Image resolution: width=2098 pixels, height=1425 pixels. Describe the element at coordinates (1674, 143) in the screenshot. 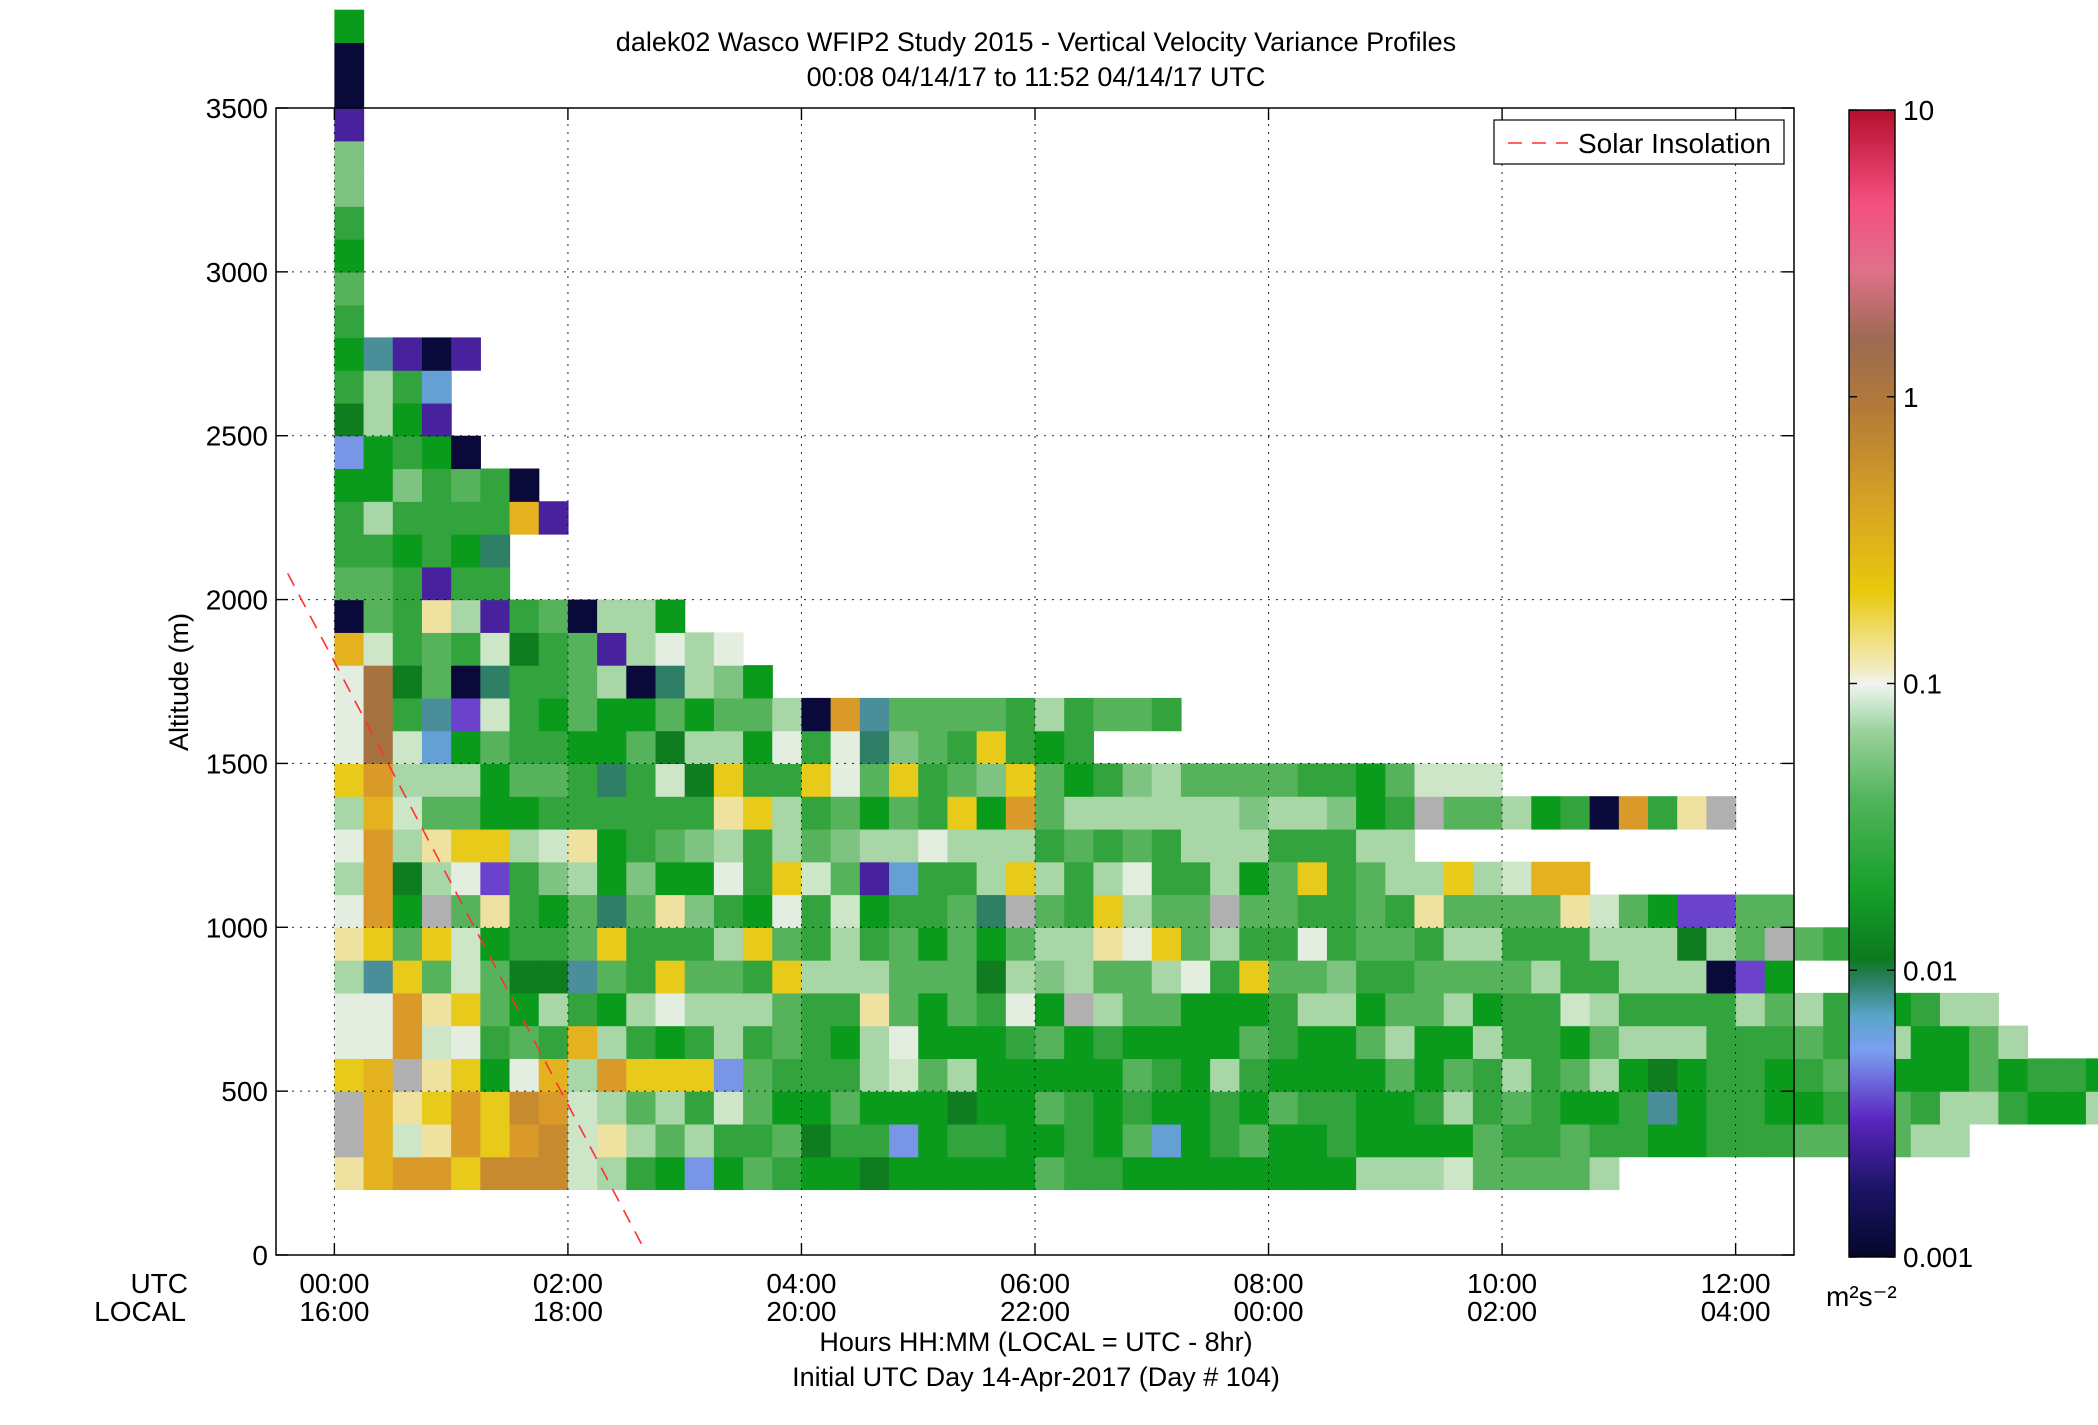

I see `legend-label-solar: Solar Insolation` at that location.